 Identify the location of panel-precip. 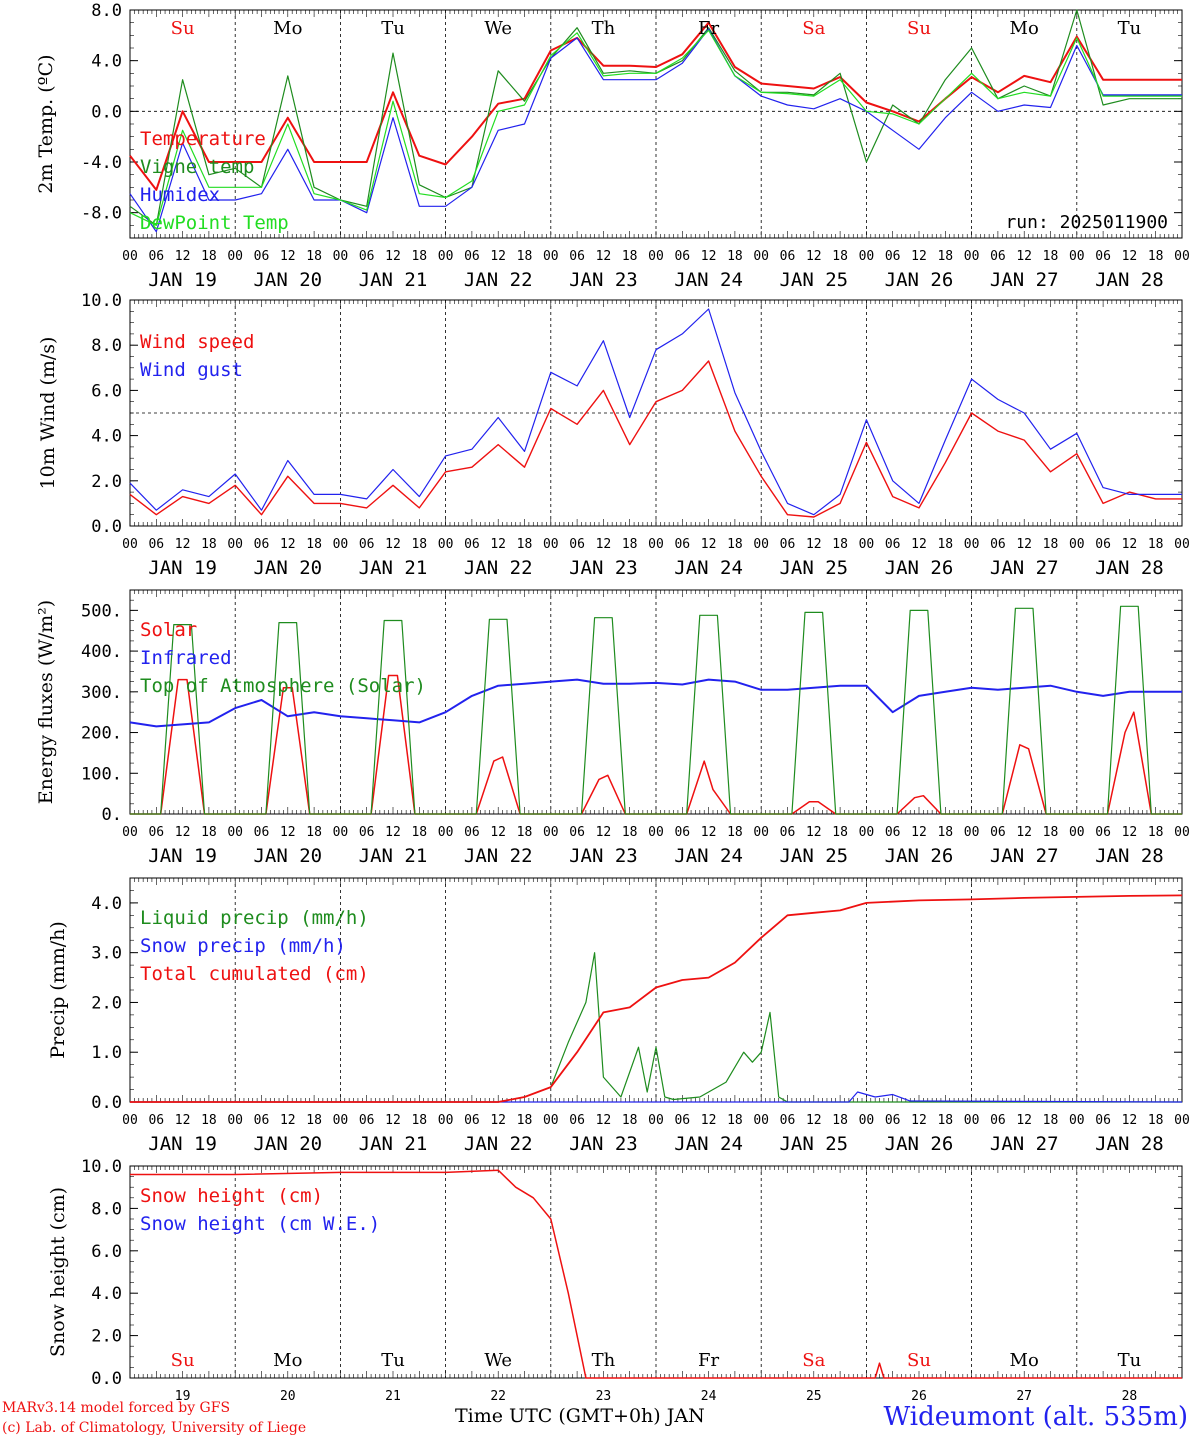
(656, 990).